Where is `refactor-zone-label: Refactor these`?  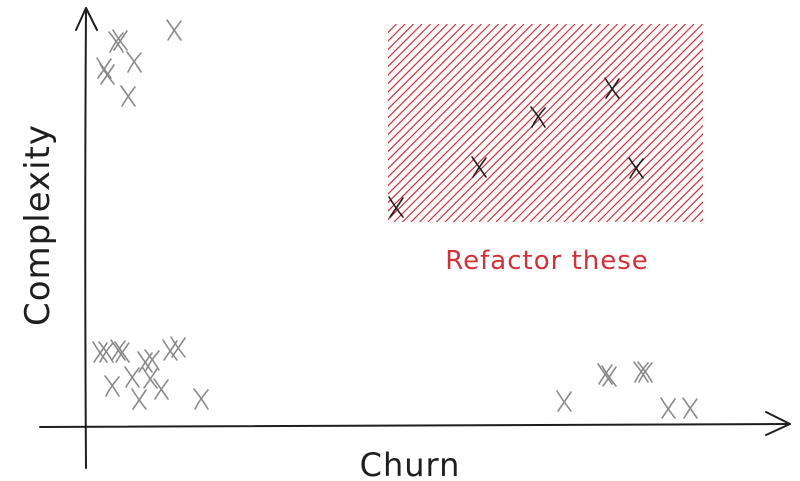 refactor-zone-label: Refactor these is located at coordinates (547, 261).